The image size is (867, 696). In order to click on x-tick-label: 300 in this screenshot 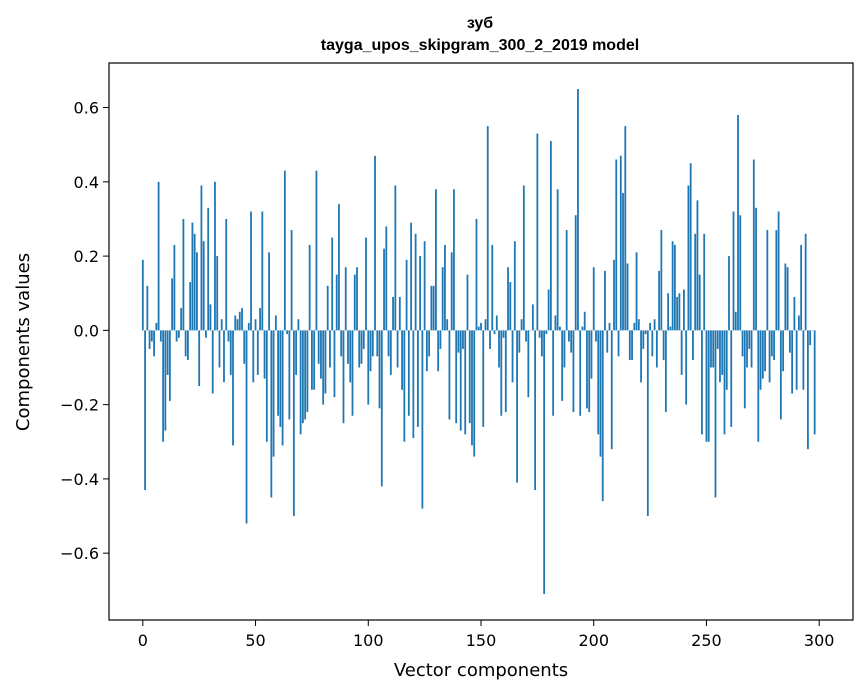, I will do `click(819, 640)`.